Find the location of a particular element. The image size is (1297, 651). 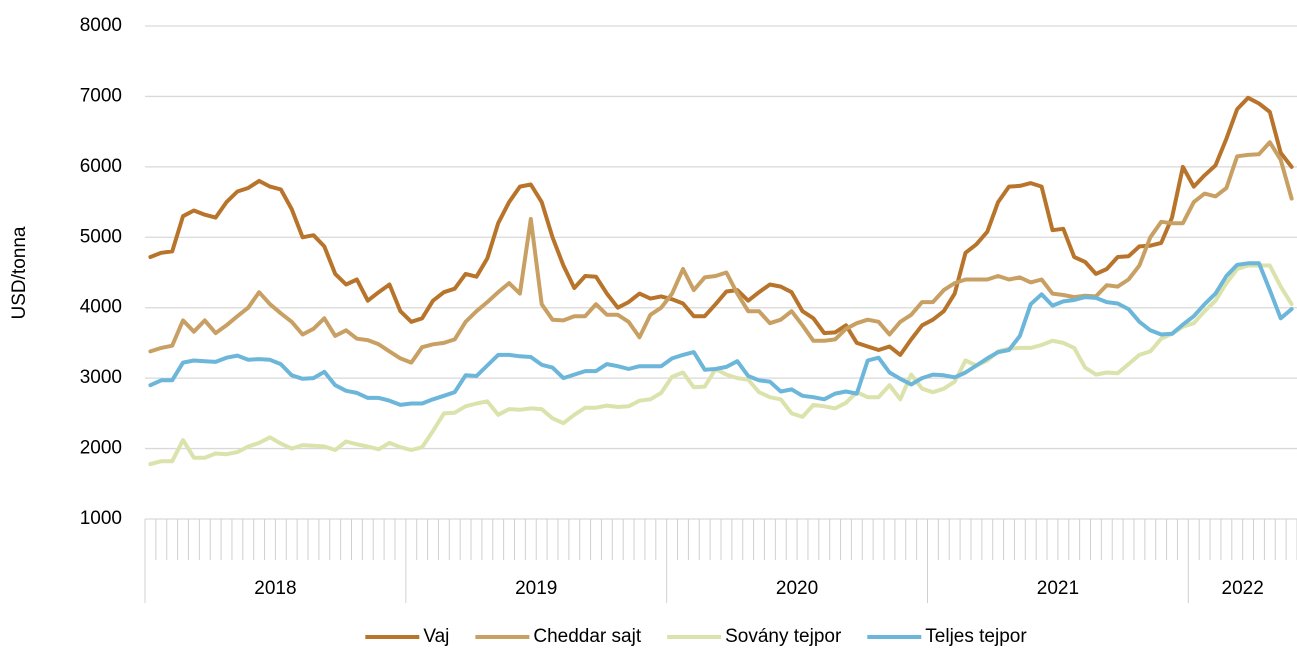

y-tick-label: 1000 is located at coordinates (101, 518).